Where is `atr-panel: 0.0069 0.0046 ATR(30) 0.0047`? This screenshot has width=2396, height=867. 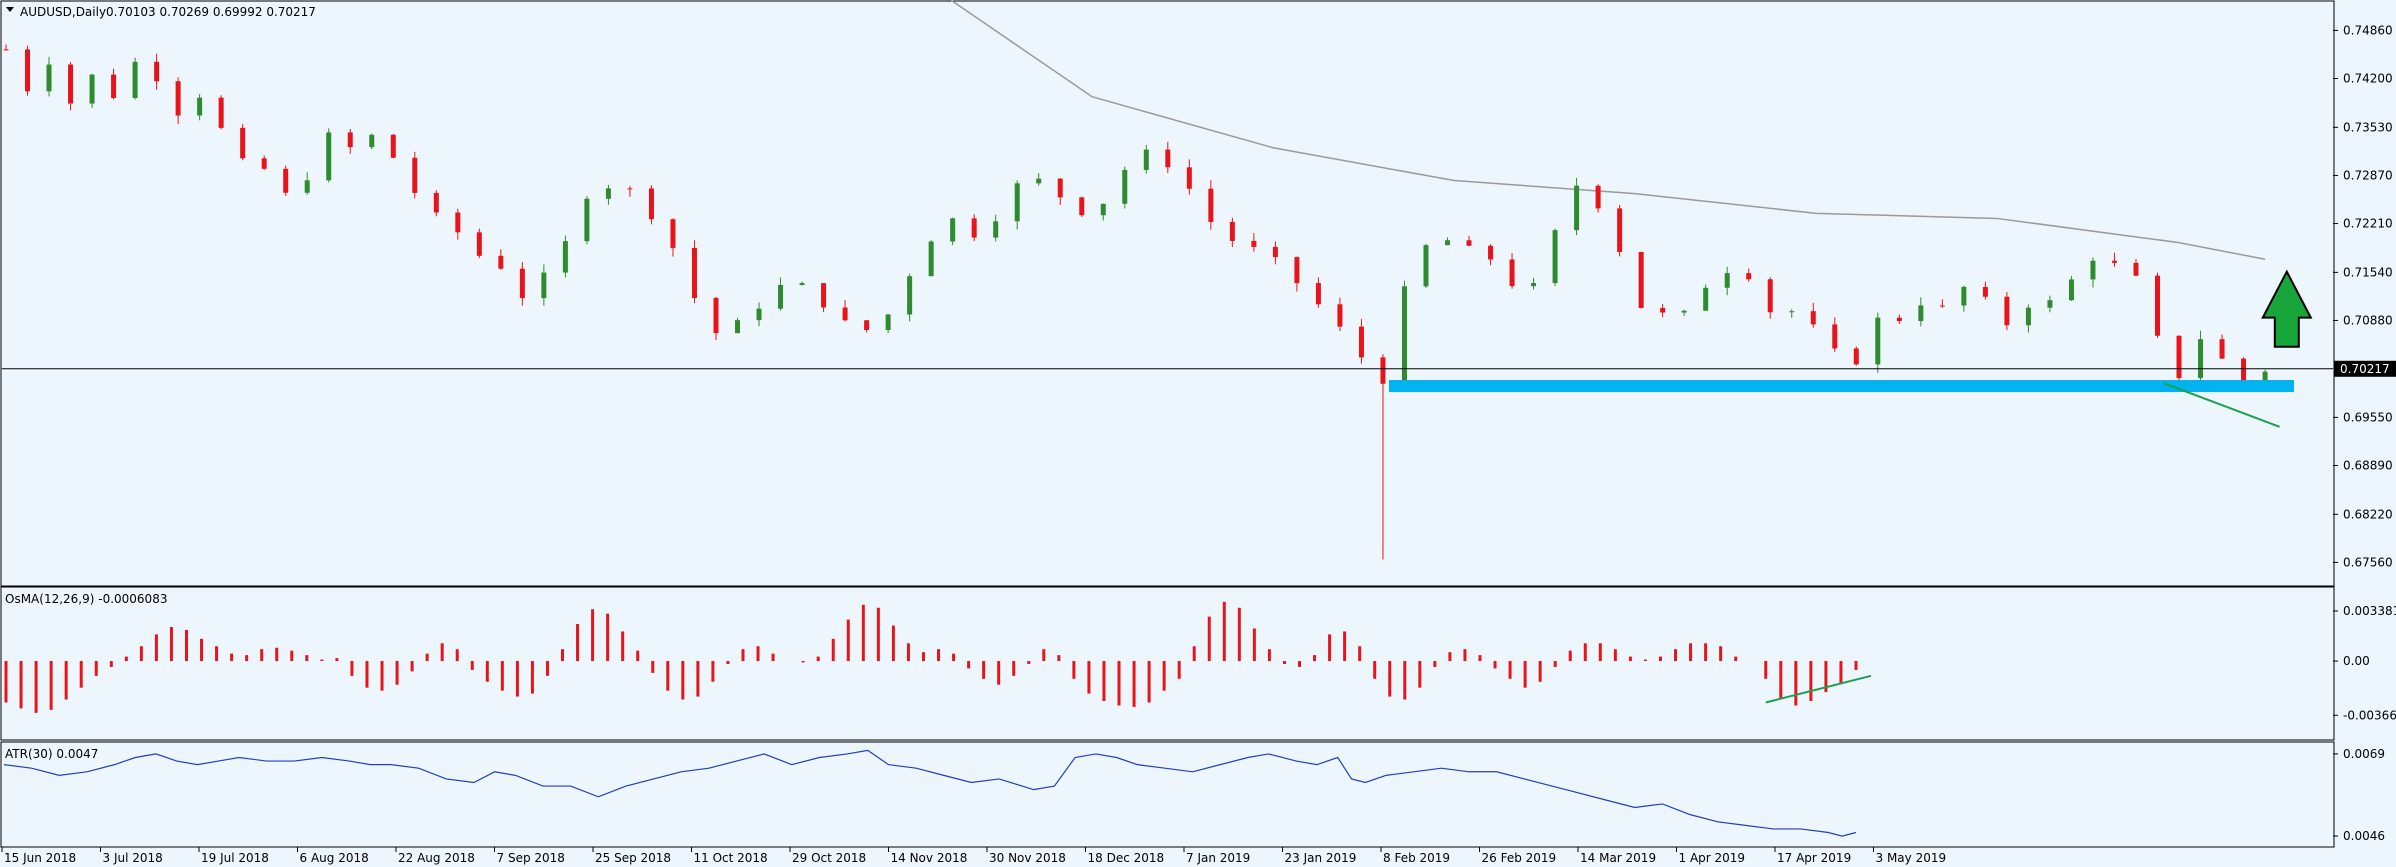
atr-panel: 0.0069 0.0046 ATR(30) 0.0047 is located at coordinates (1192, 794).